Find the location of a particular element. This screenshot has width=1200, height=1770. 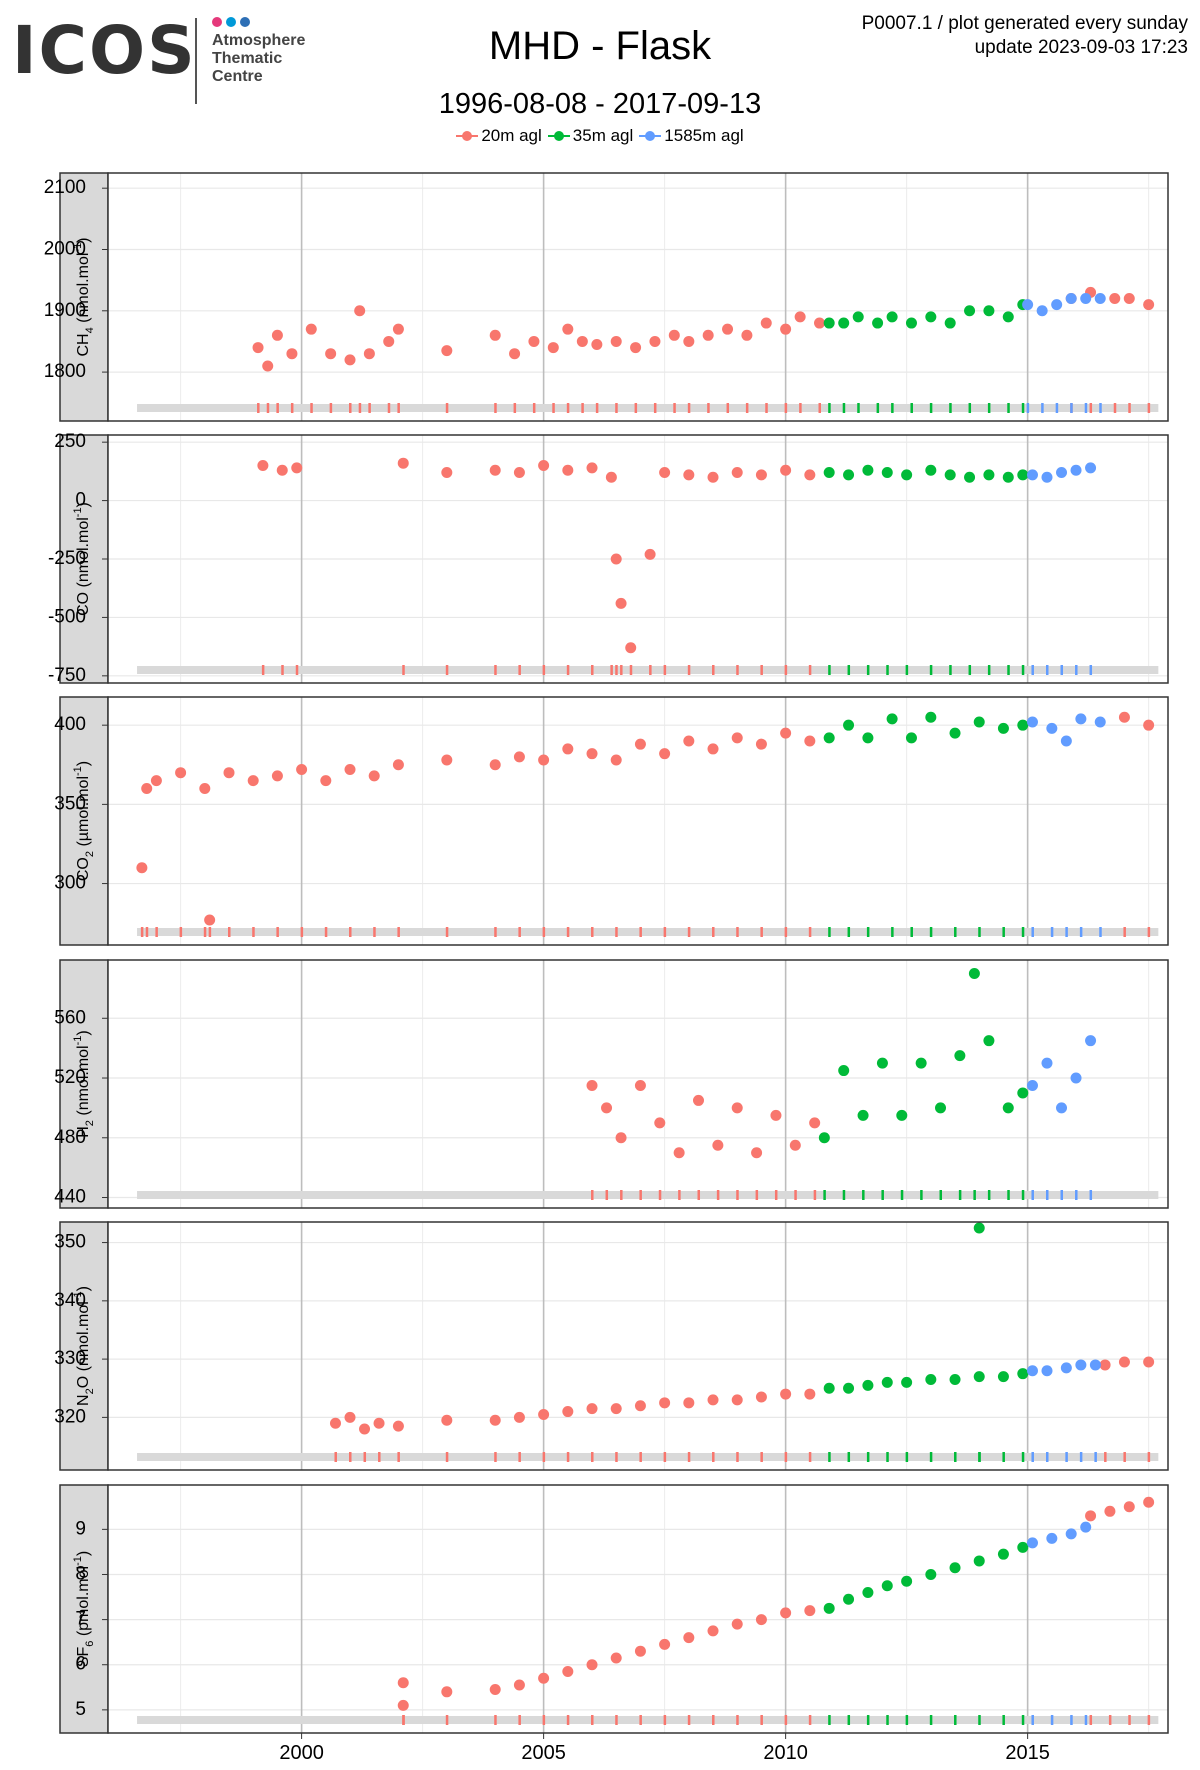

y-tick-label: 5 is located at coordinates (80, 1709).